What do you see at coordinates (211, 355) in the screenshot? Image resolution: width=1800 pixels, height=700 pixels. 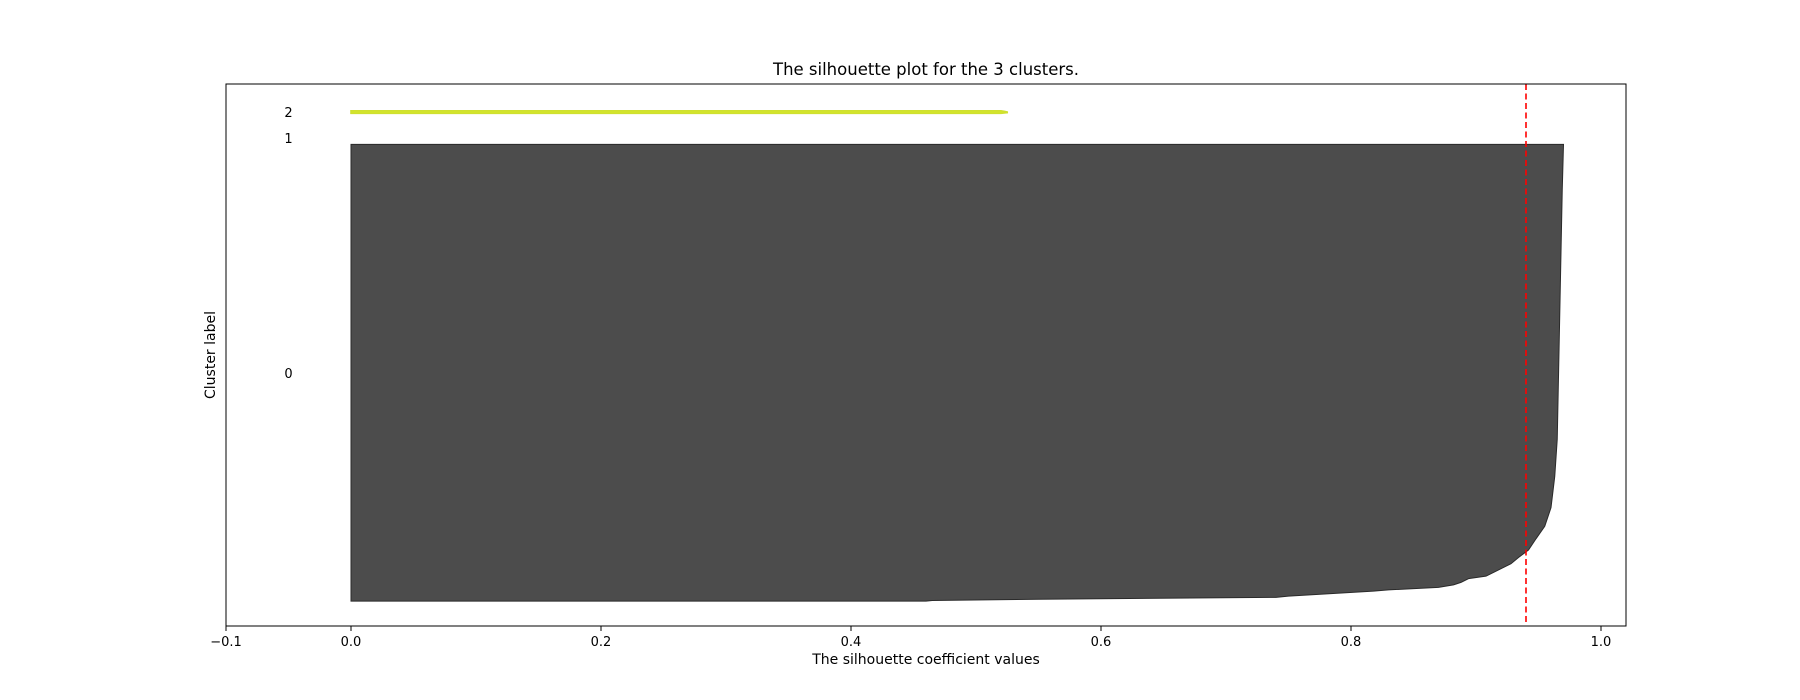 I see `y-axis-title: Cluster label` at bounding box center [211, 355].